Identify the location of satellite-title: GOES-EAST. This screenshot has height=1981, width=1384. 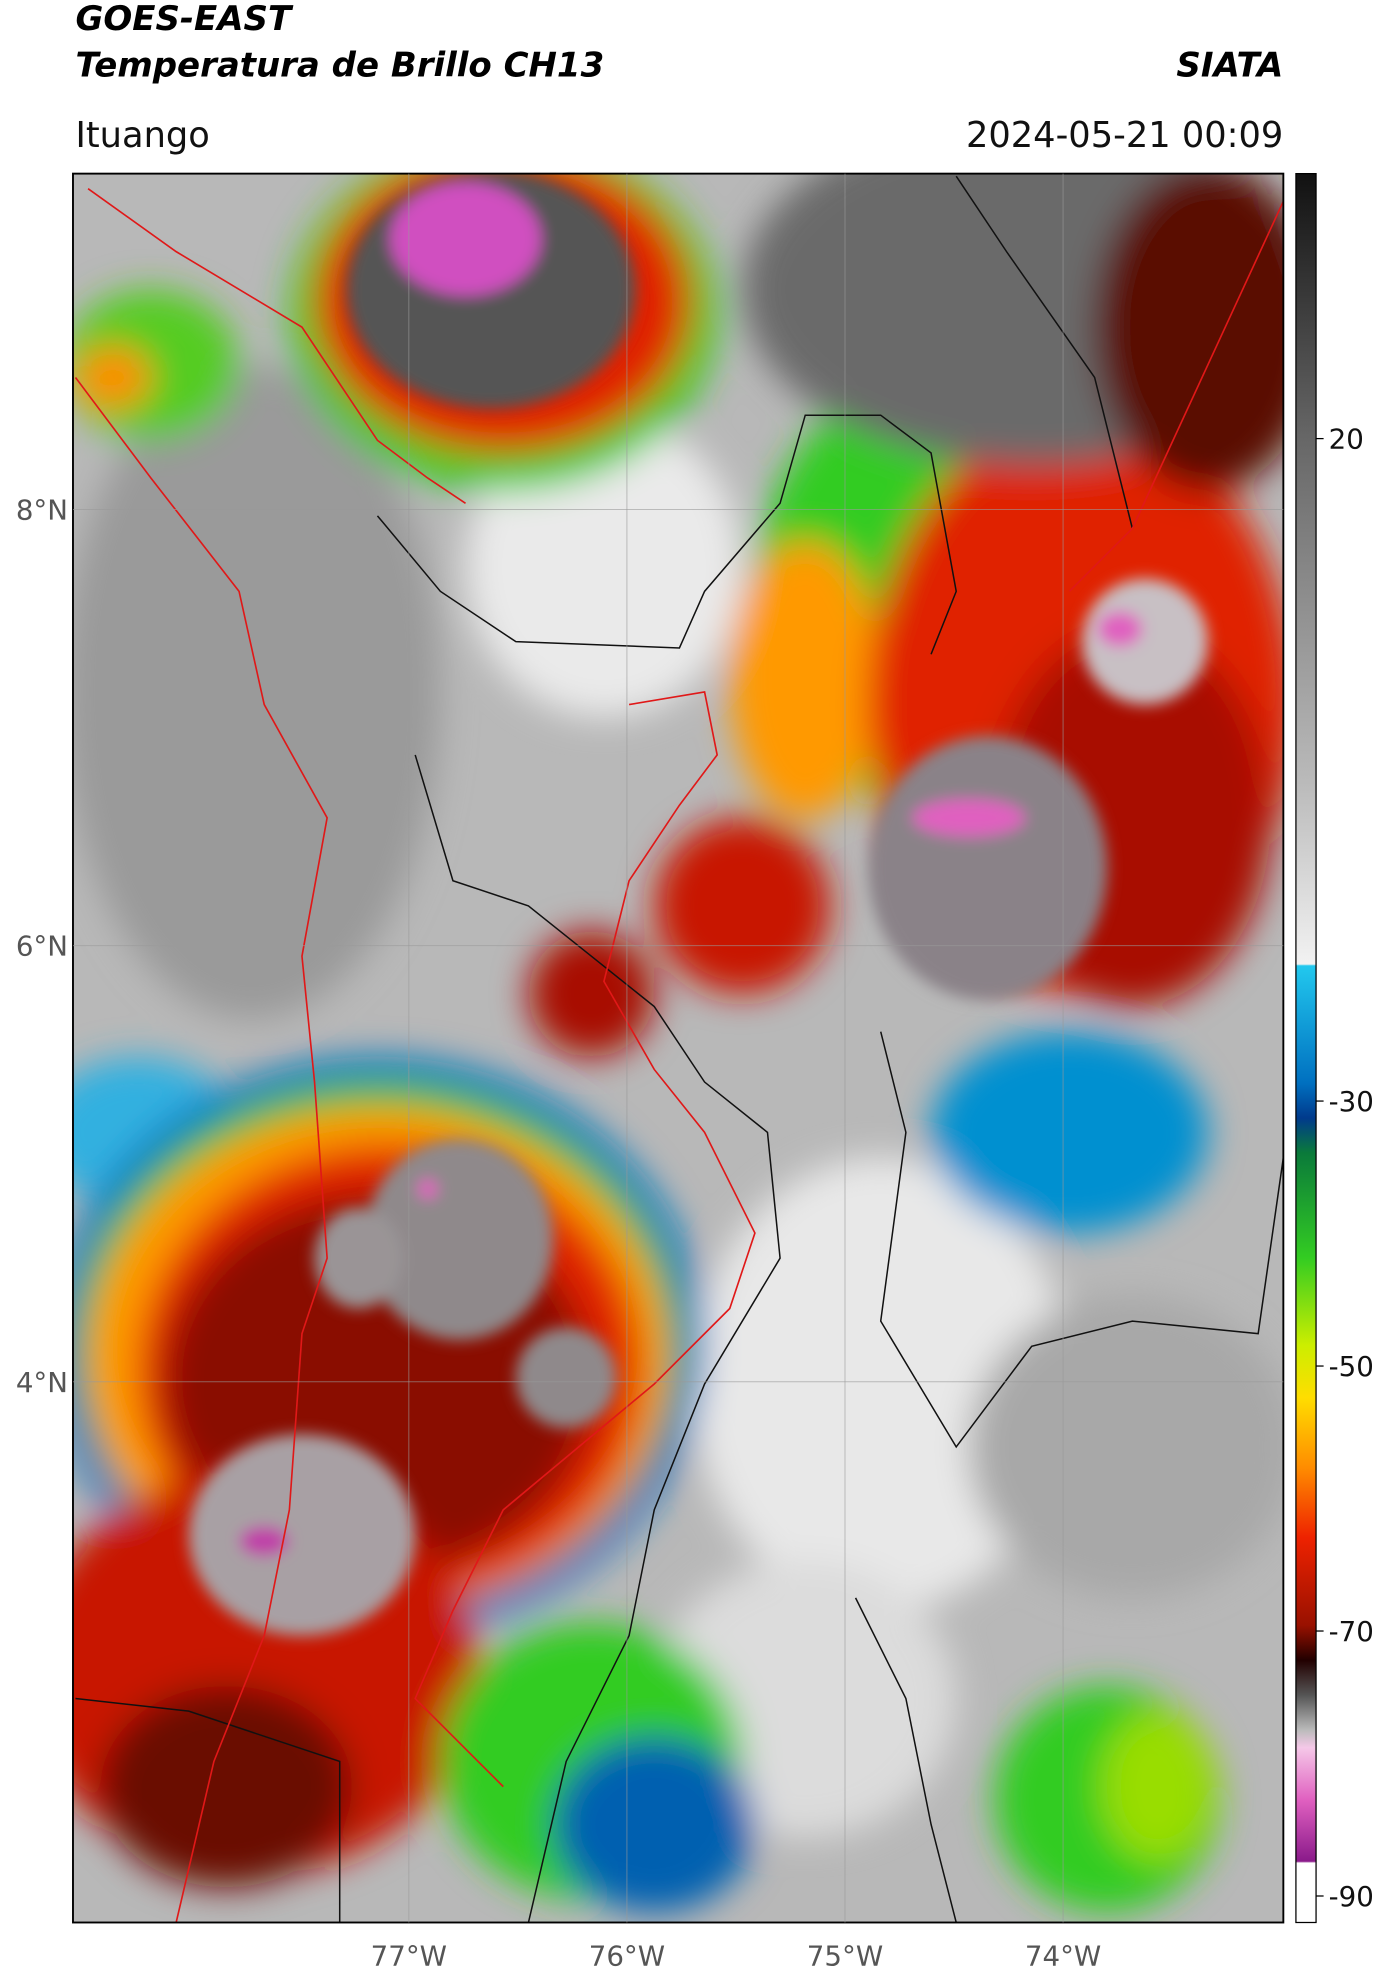
(184, 19).